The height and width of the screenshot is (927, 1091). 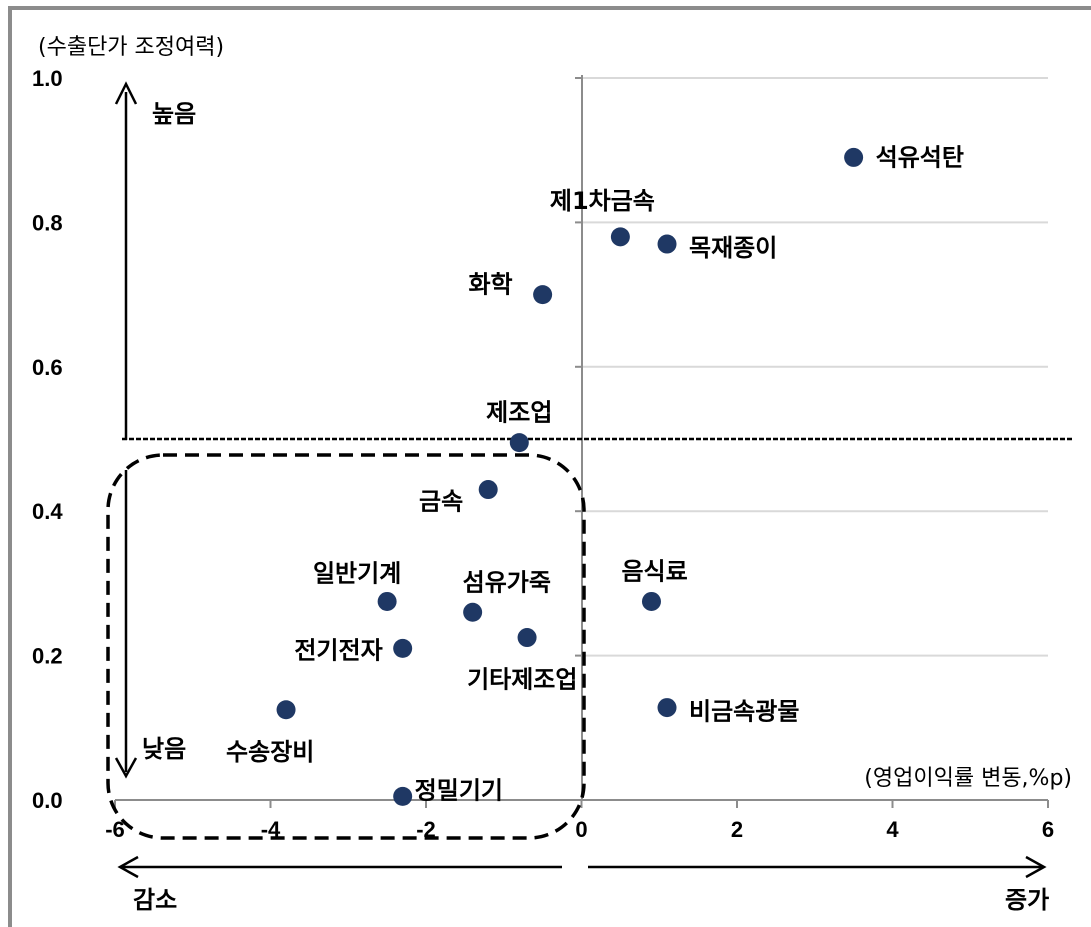 I want to click on x-tick-label: 2, so click(x=737, y=829).